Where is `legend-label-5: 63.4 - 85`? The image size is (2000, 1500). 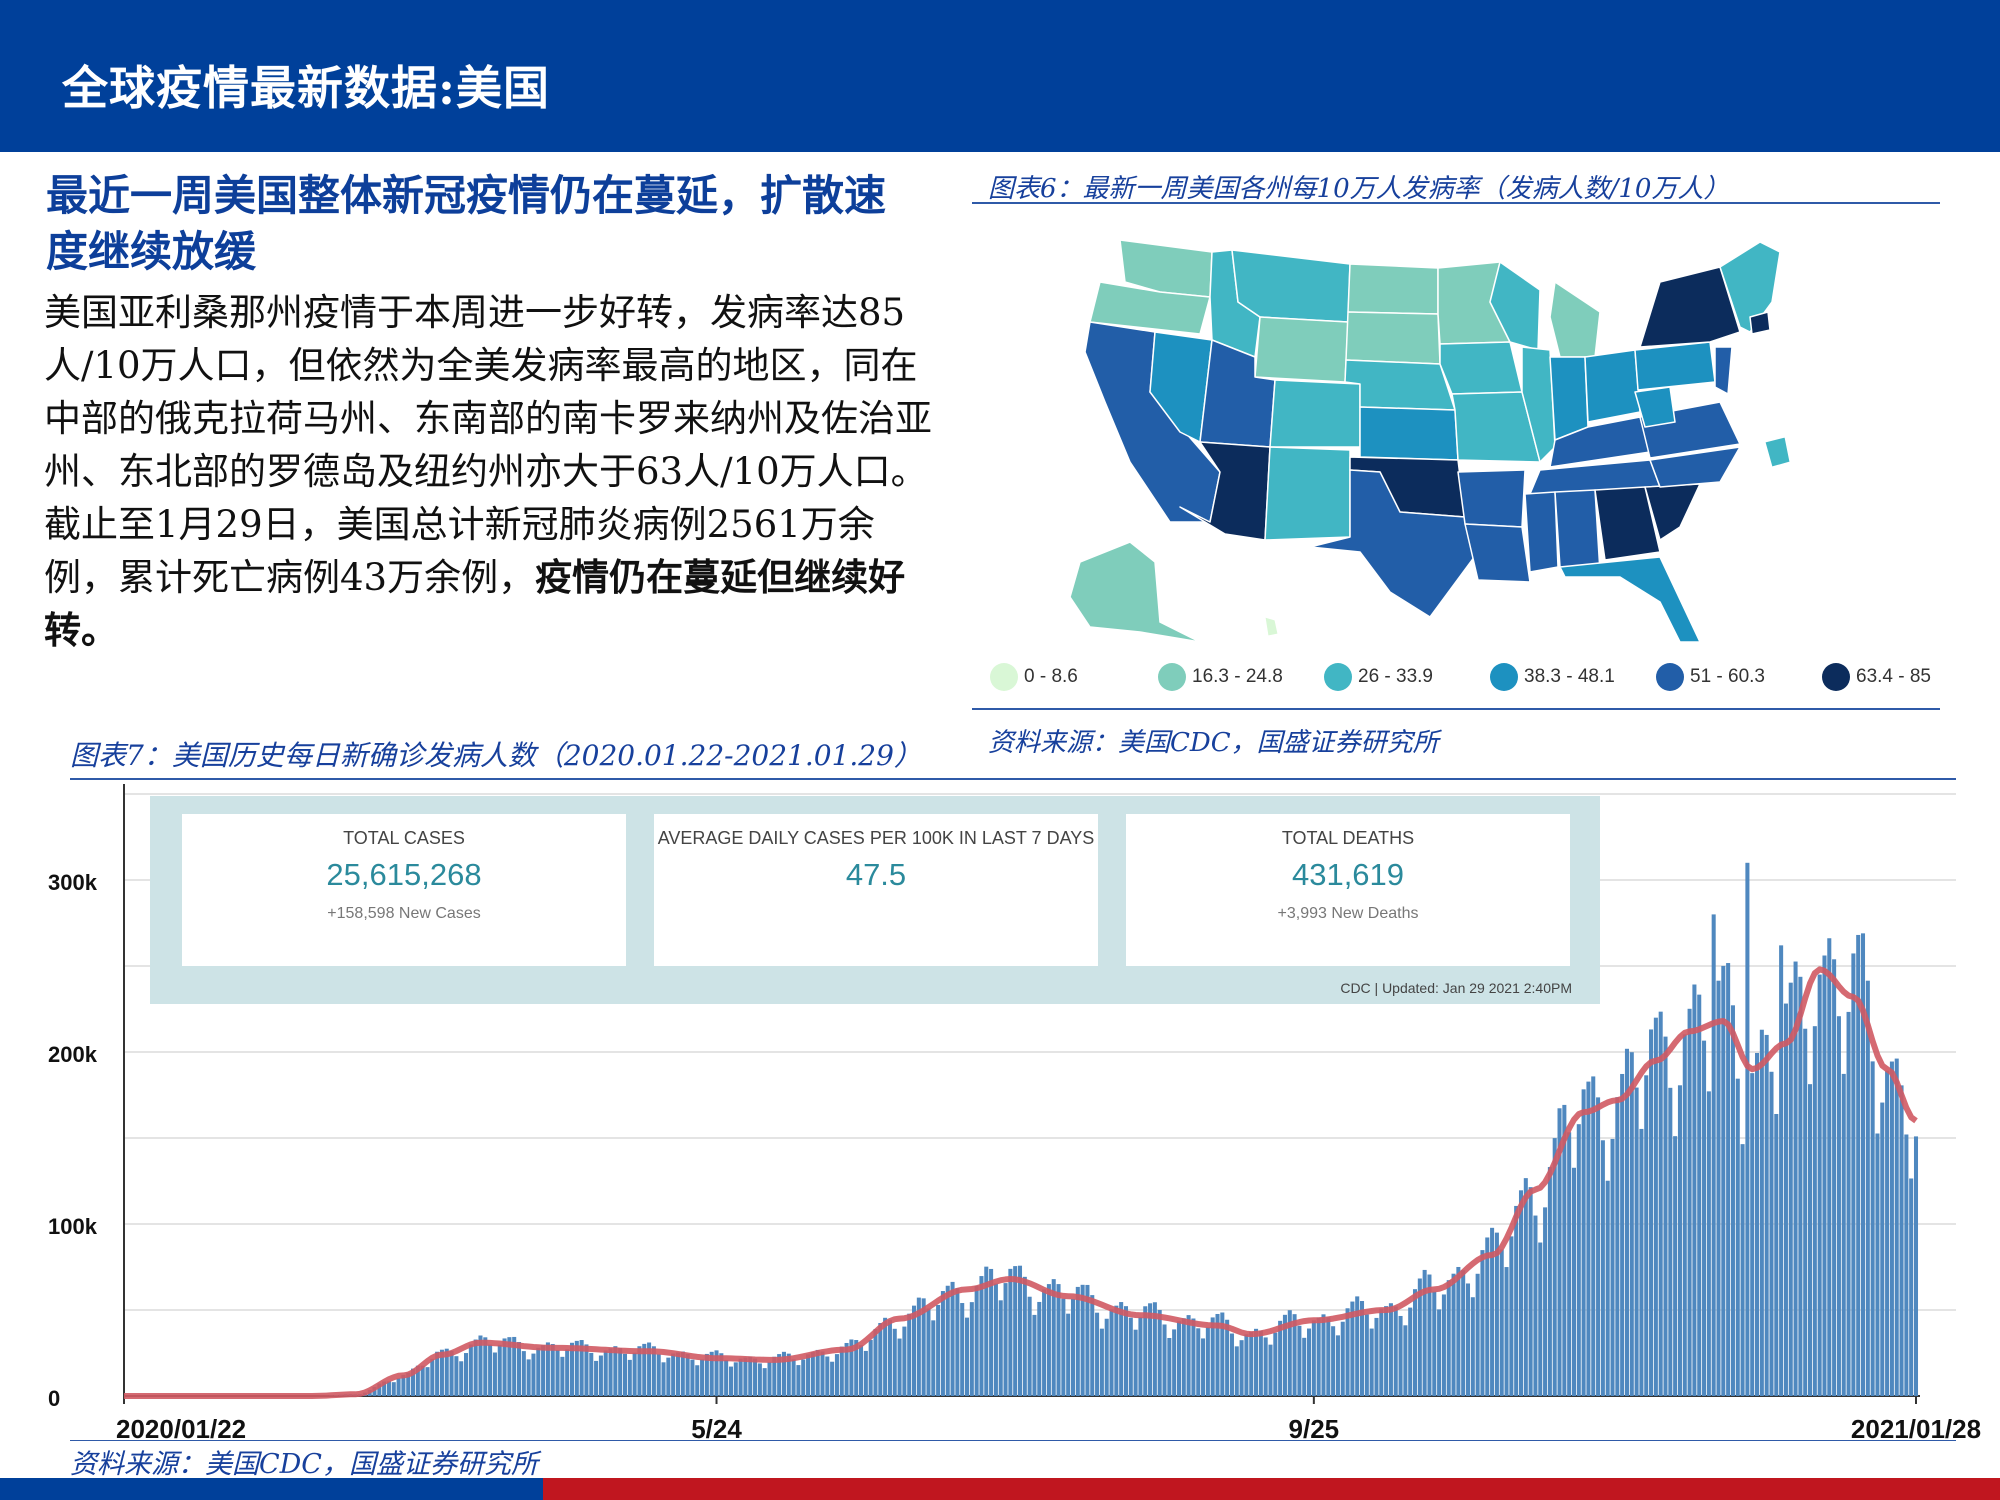 legend-label-5: 63.4 - 85 is located at coordinates (1893, 676).